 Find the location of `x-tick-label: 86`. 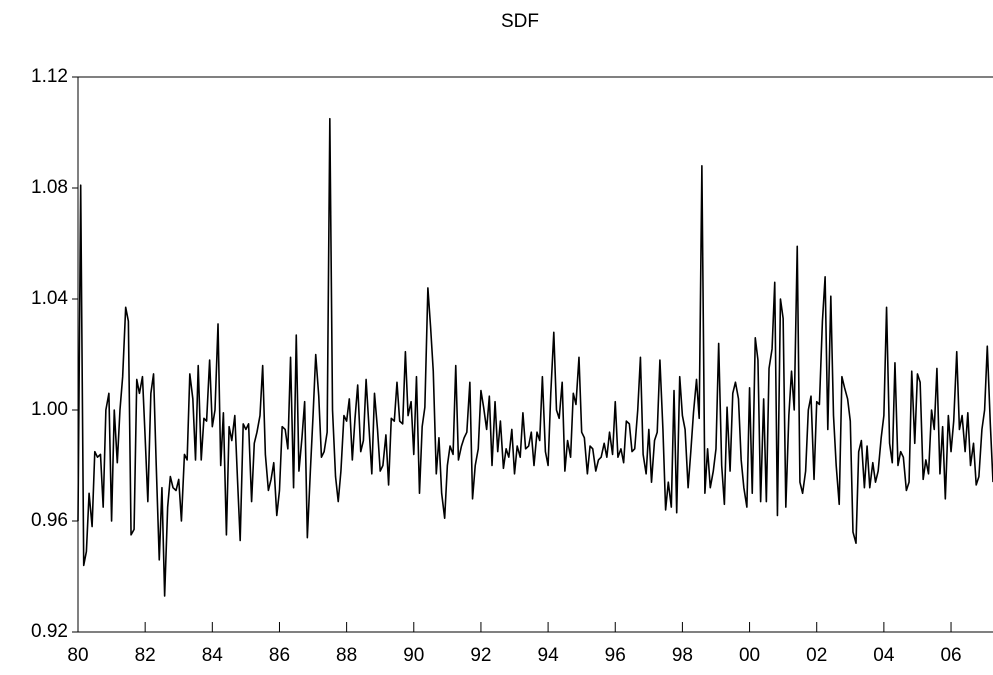

x-tick-label: 86 is located at coordinates (279, 655).